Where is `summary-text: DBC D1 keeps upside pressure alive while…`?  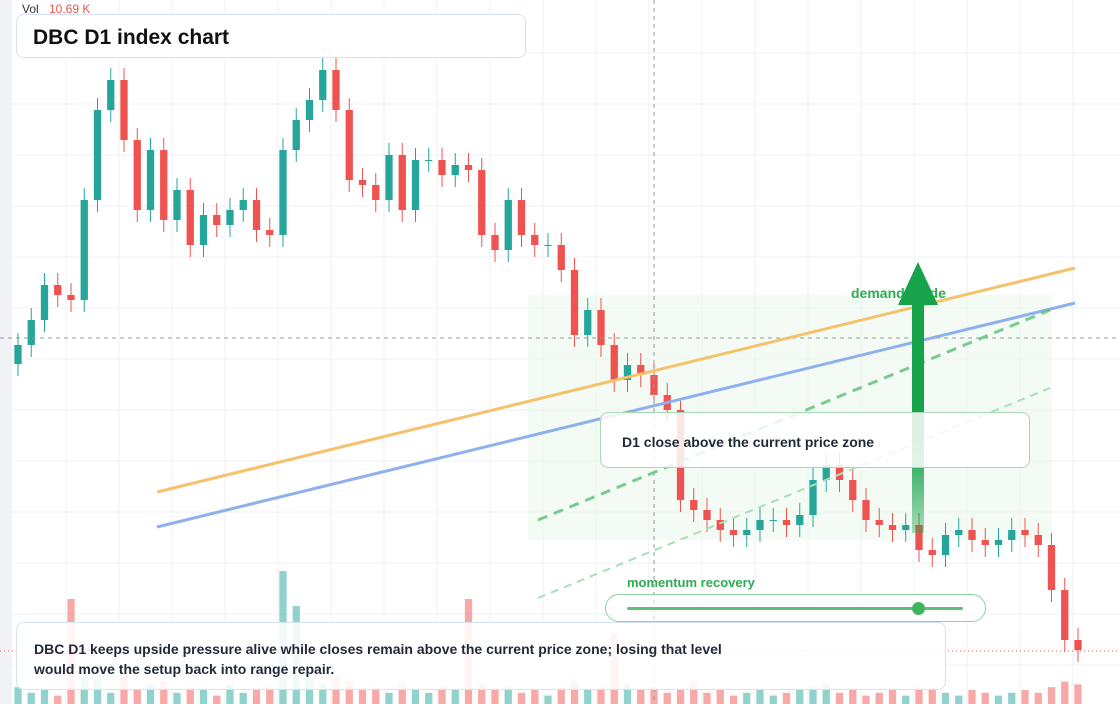
summary-text: DBC D1 keeps upside pressure alive while… is located at coordinates (378, 659).